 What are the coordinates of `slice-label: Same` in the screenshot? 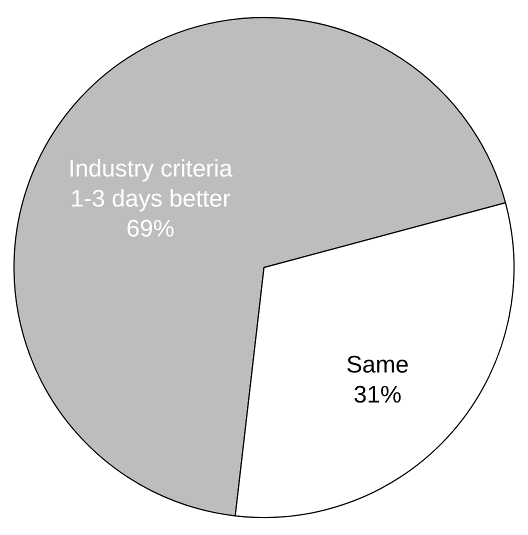 It's located at (377, 365).